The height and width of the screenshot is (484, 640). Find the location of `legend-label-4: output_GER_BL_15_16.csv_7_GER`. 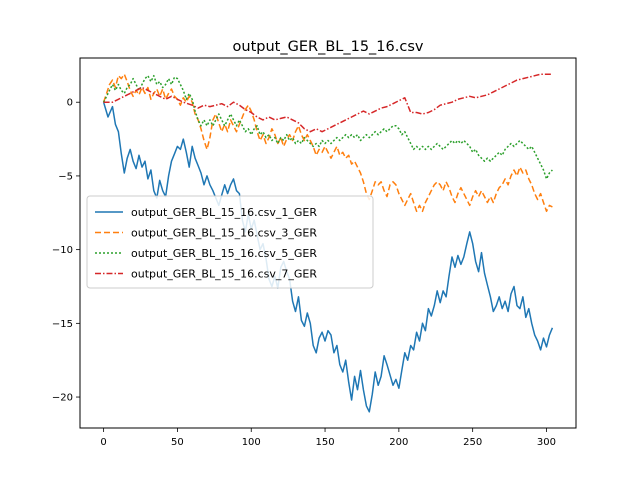

legend-label-4: output_GER_BL_15_16.csv_7_GER is located at coordinates (224, 274).